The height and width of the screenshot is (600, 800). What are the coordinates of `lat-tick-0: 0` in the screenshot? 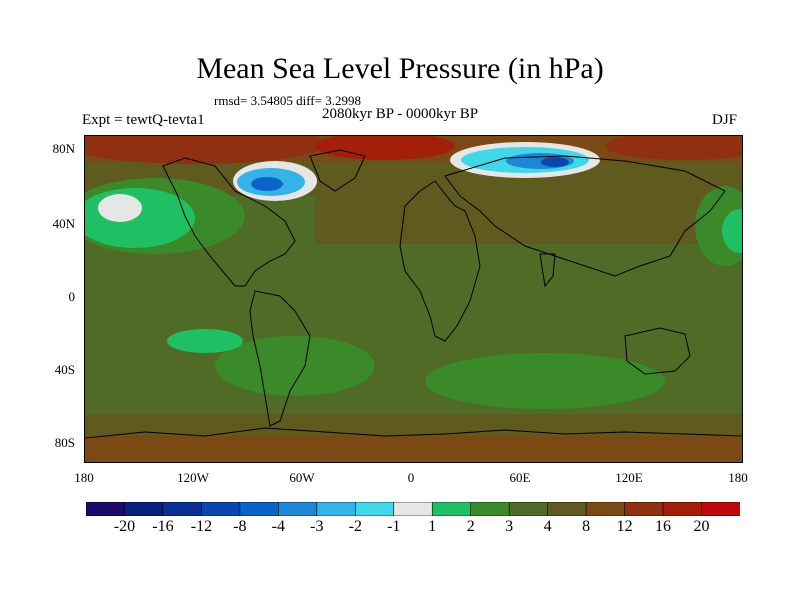 It's located at (72, 296).